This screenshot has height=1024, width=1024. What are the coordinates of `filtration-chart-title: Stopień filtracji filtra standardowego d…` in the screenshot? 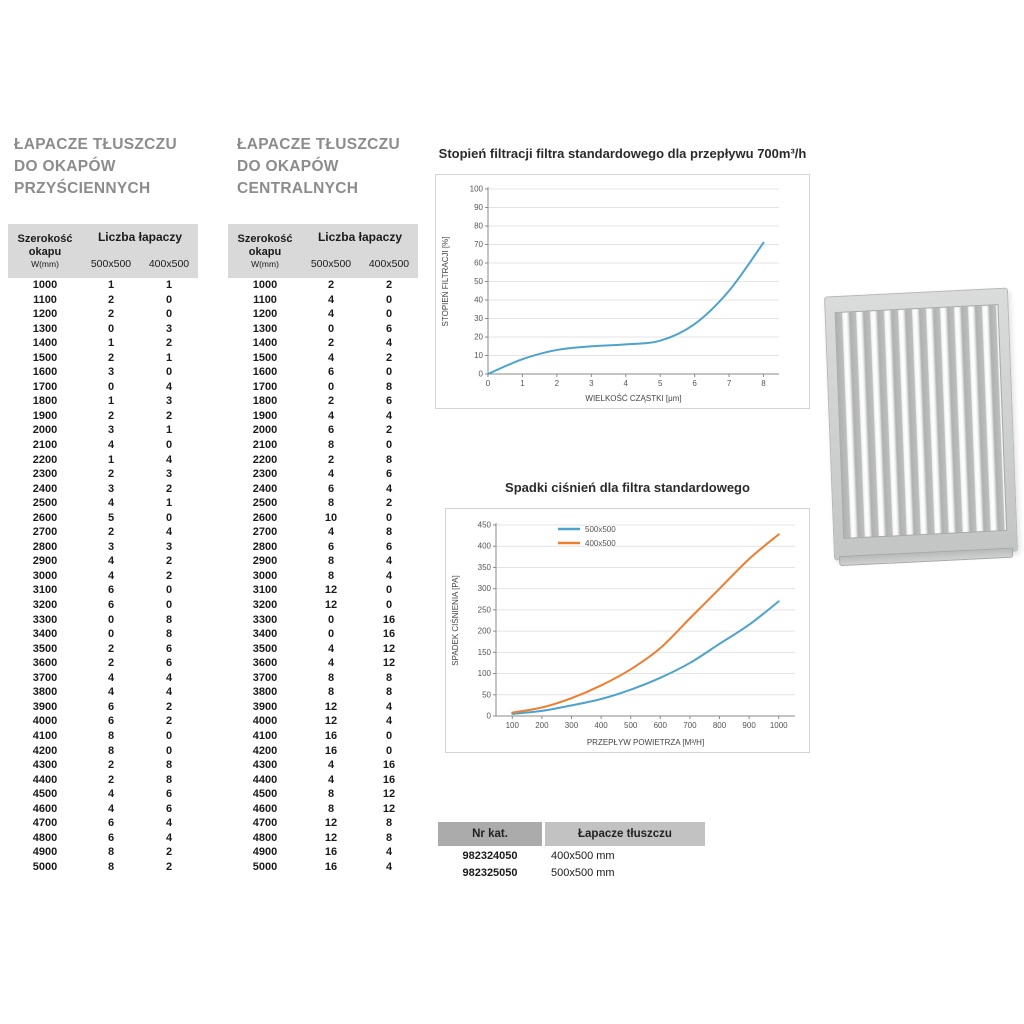 It's located at (622, 153).